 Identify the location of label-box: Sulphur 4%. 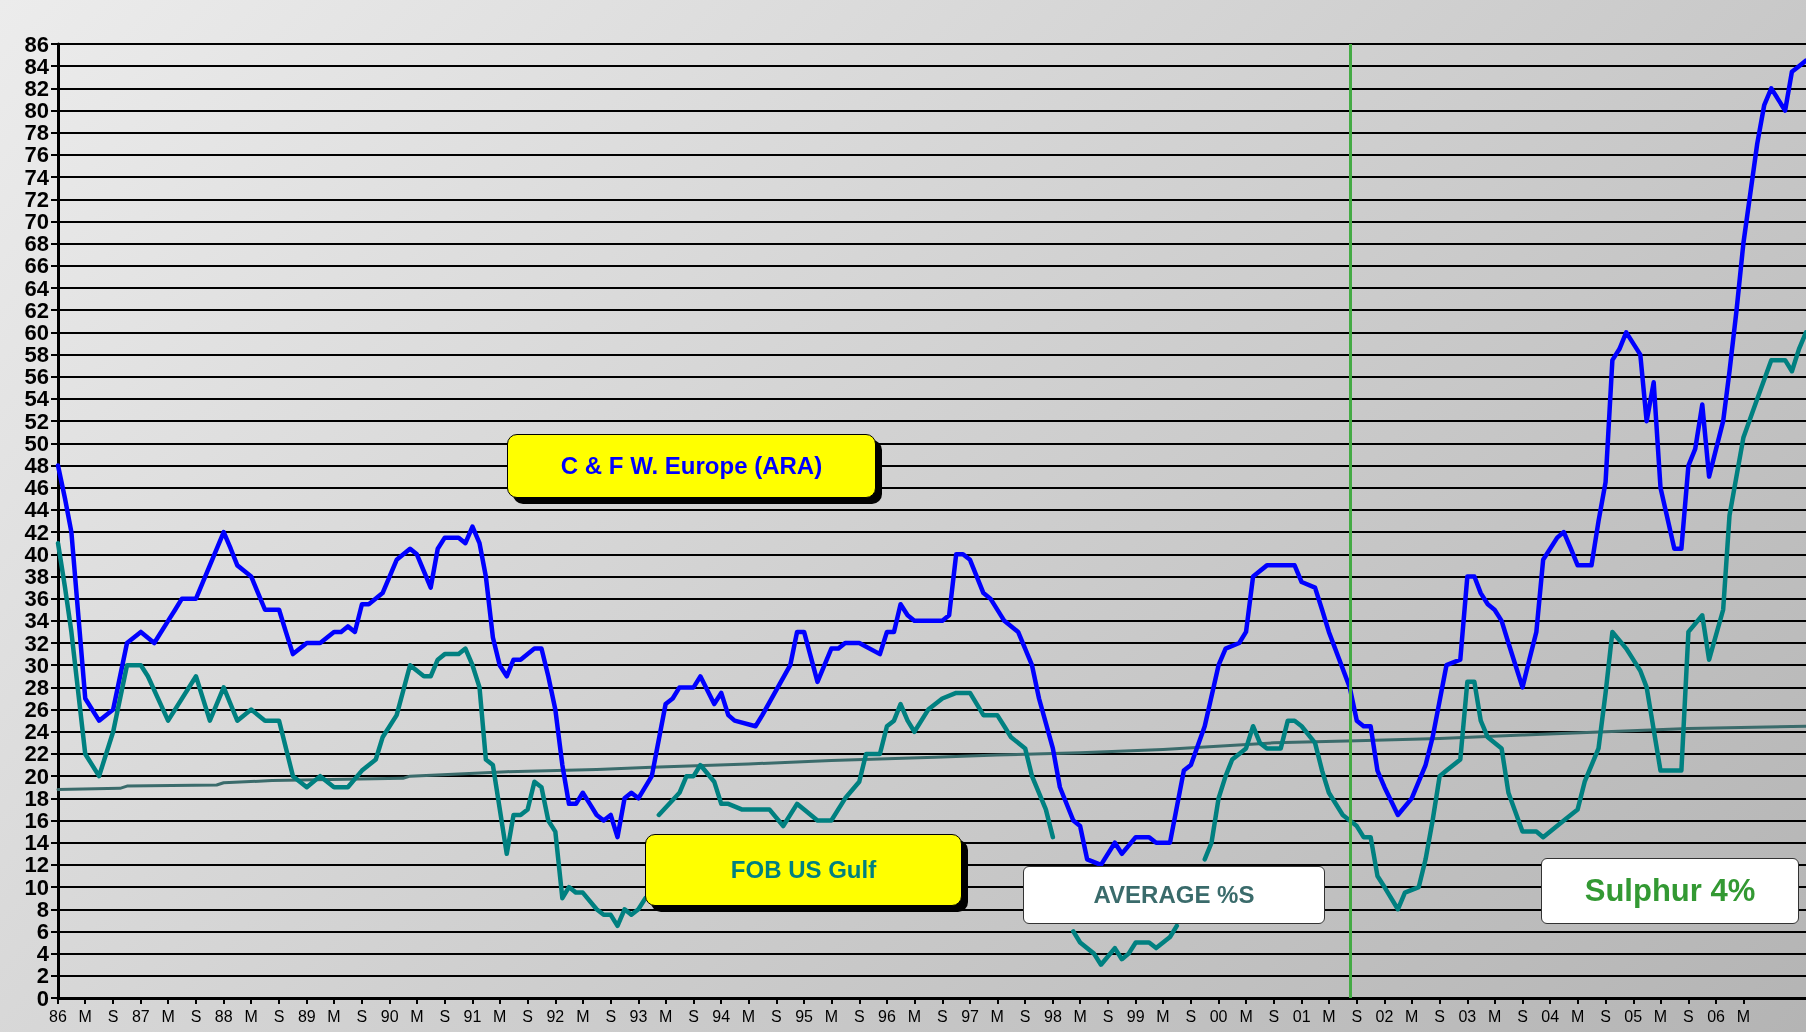
(1670, 891).